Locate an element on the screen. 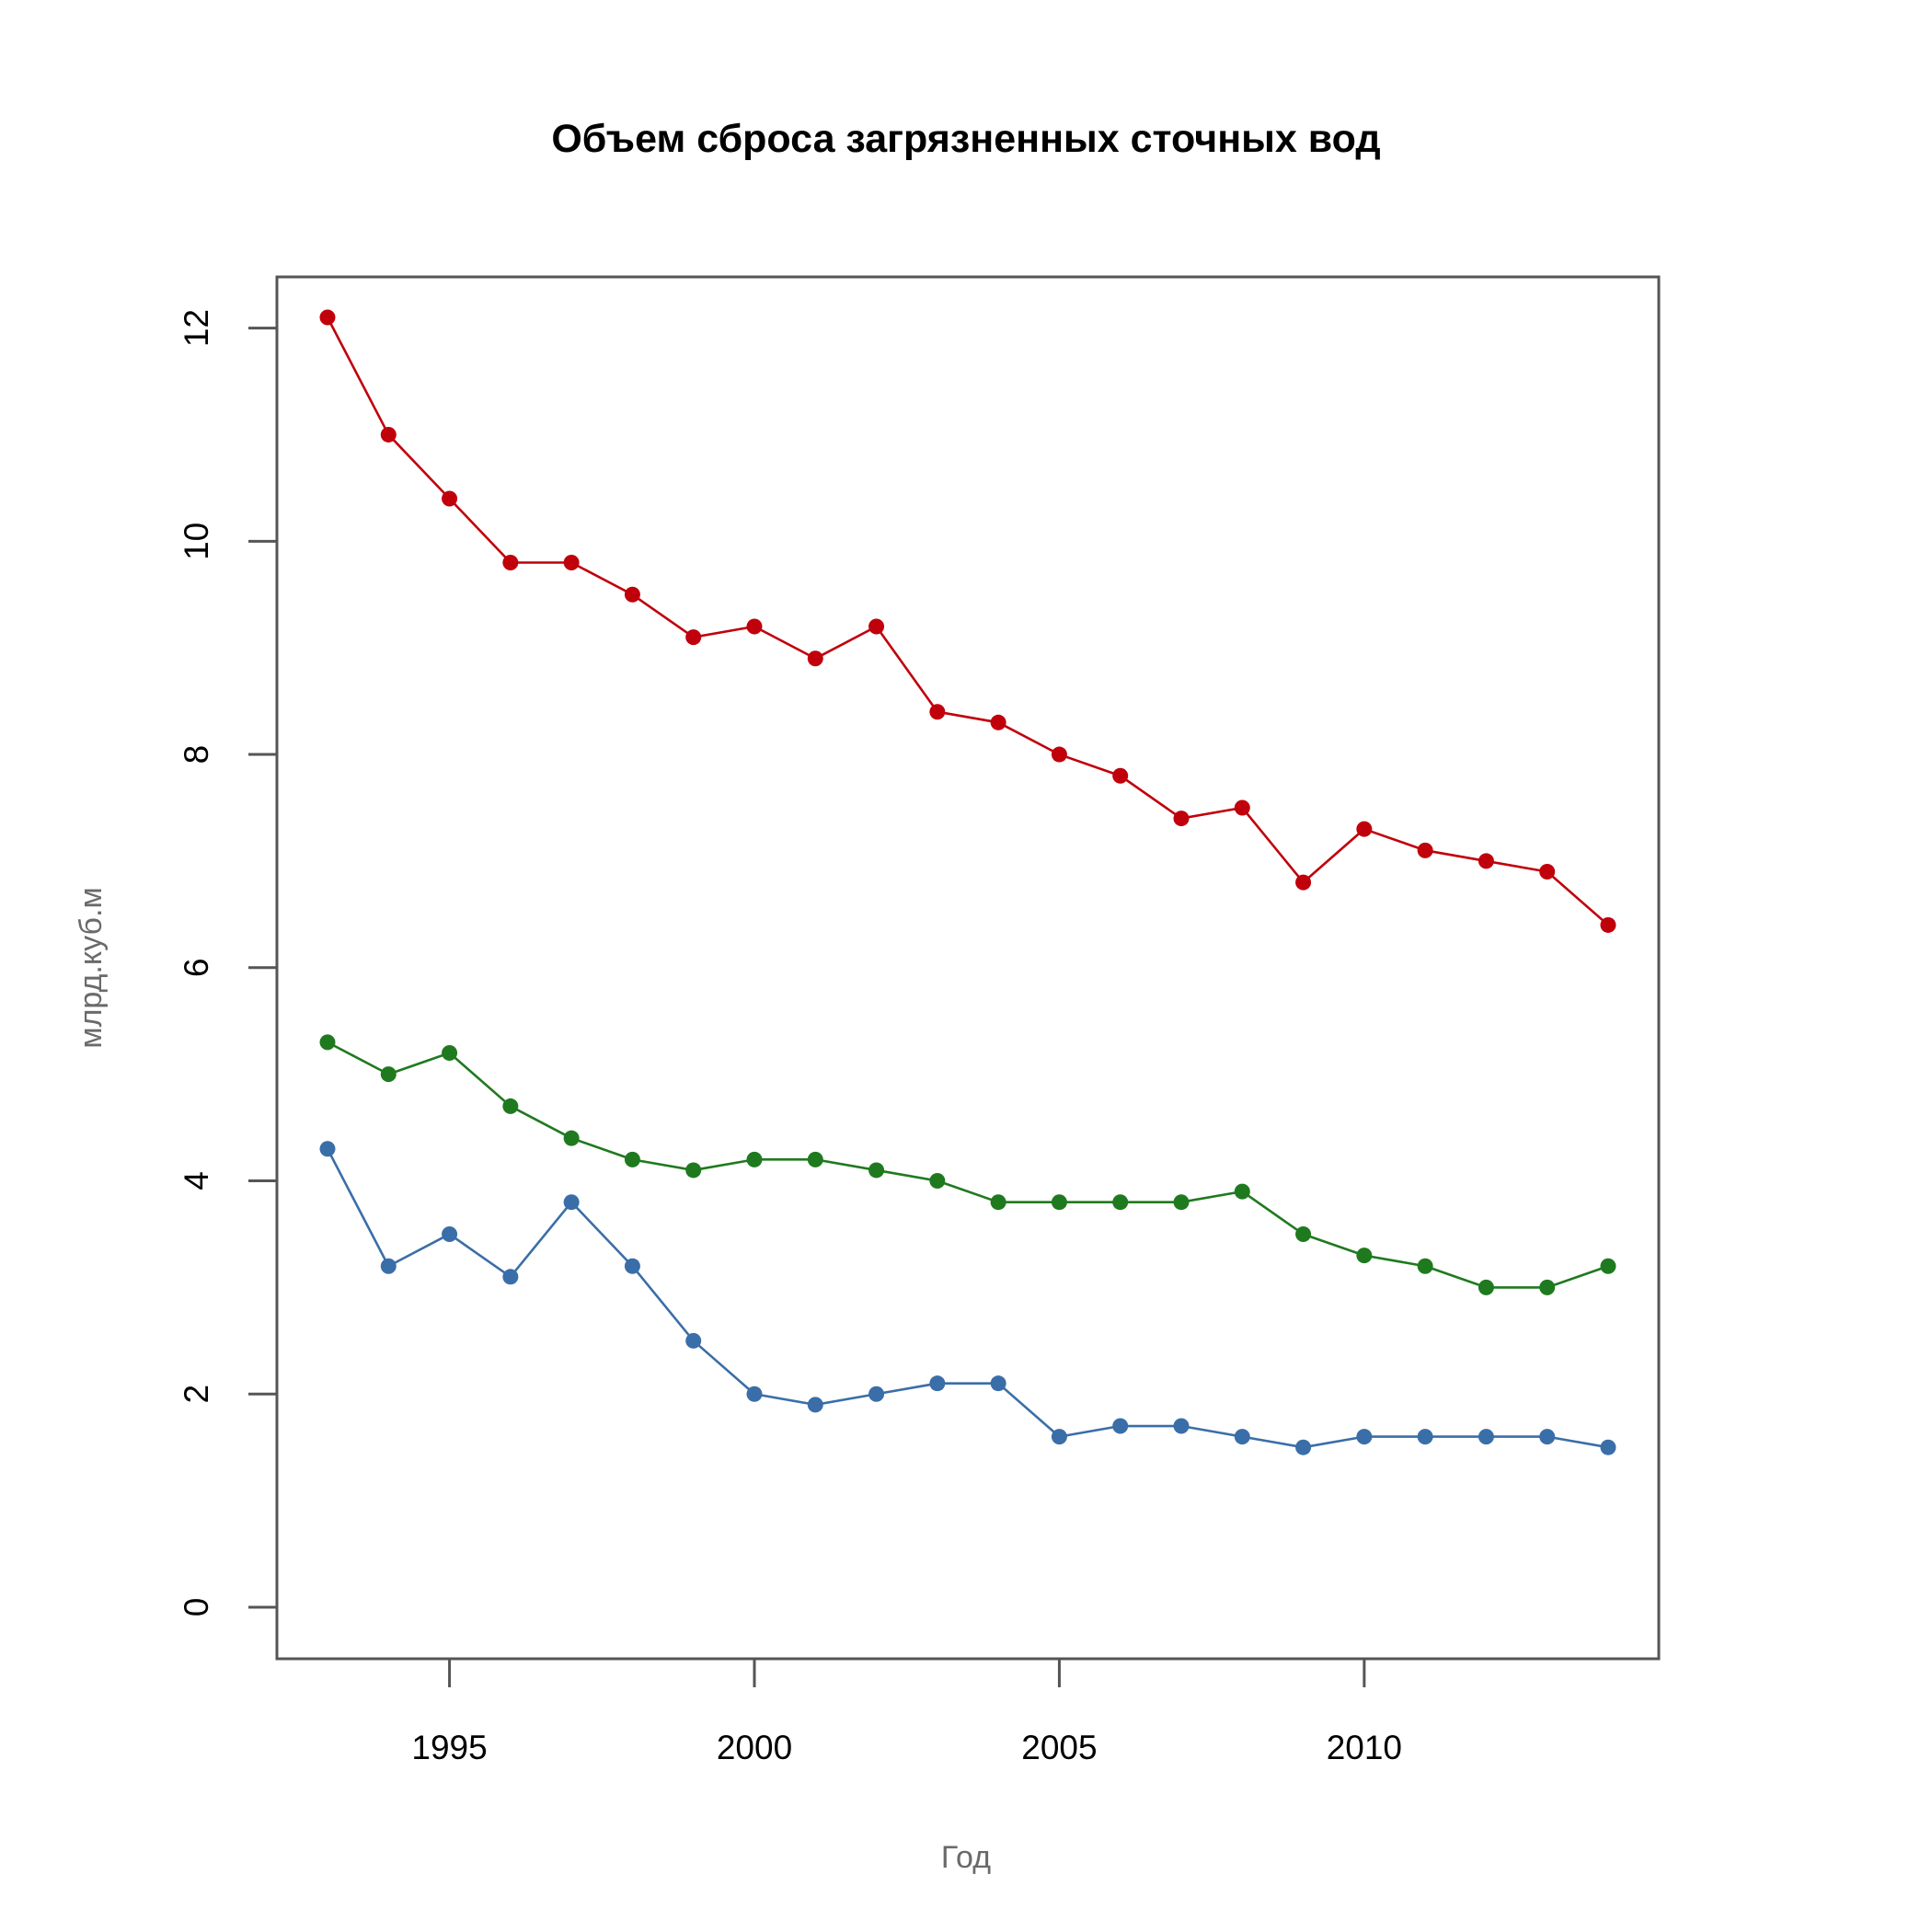 The width and height of the screenshot is (1932, 1932). x-axis-label: Год is located at coordinates (966, 1857).